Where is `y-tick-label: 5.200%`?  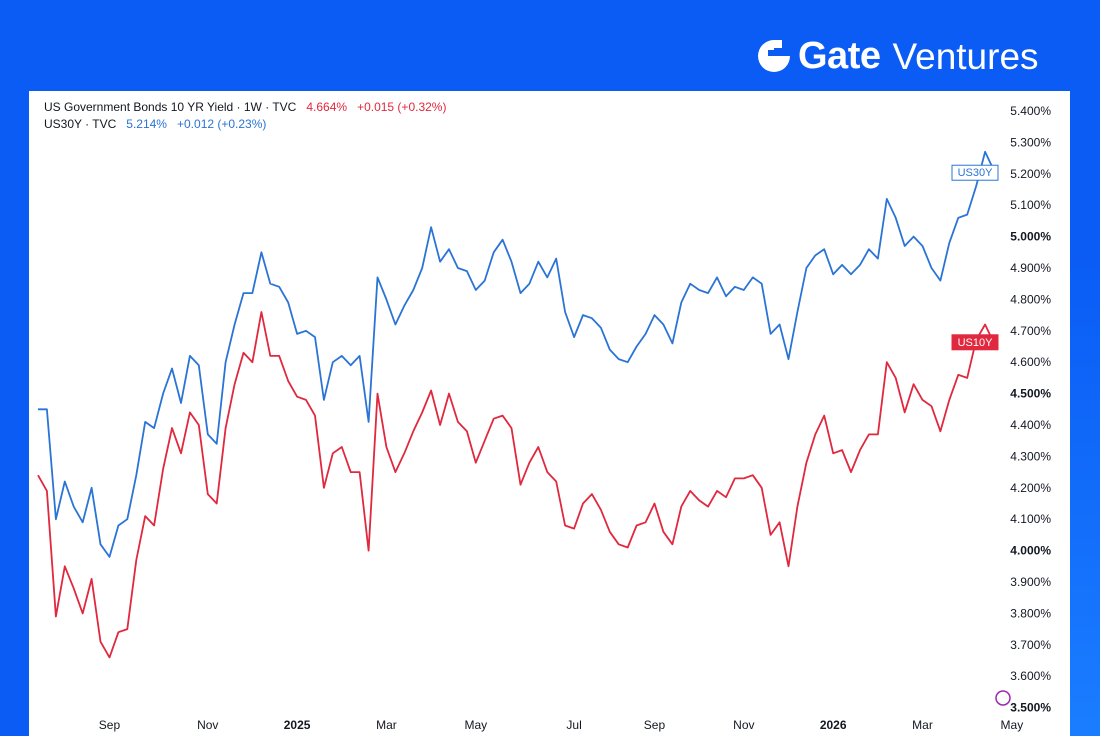
y-tick-label: 5.200% is located at coordinates (1030, 174).